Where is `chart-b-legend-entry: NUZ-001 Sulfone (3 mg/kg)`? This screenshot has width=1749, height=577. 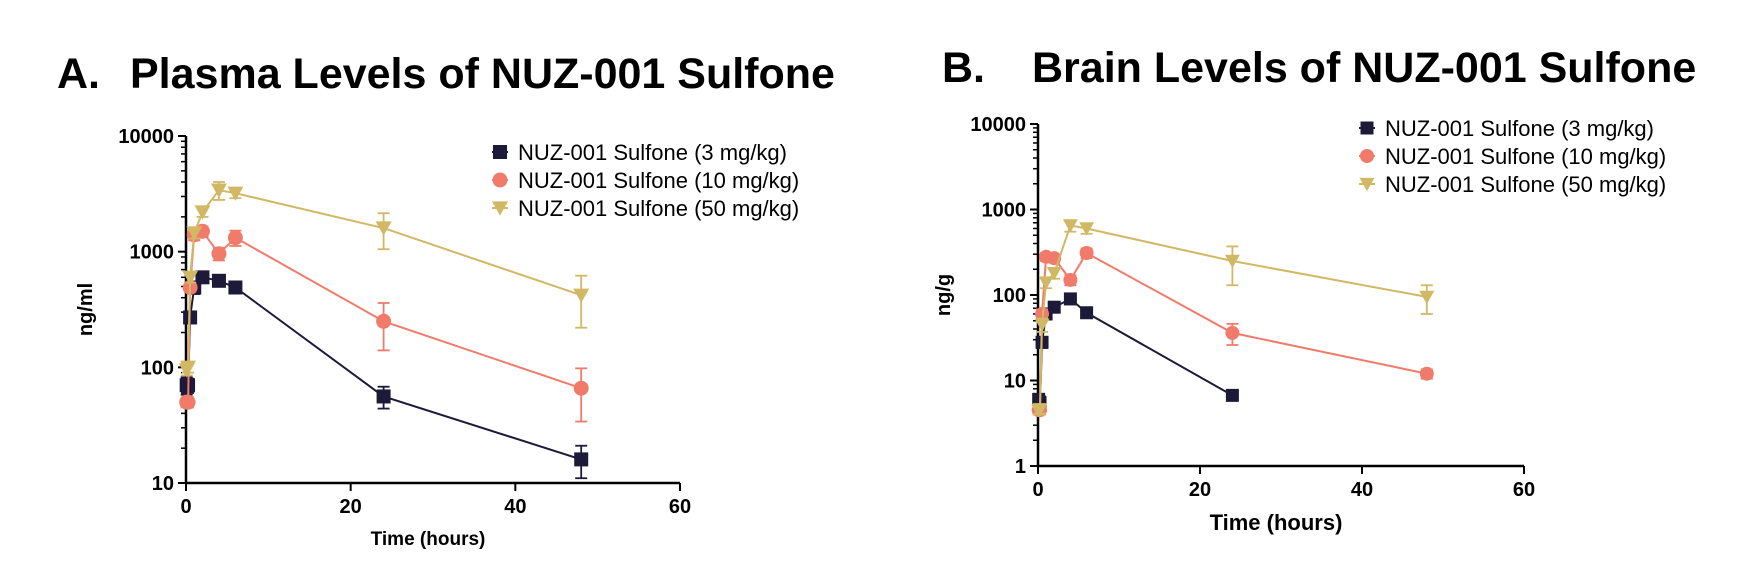
chart-b-legend-entry: NUZ-001 Sulfone (3 mg/kg) is located at coordinates (1519, 128).